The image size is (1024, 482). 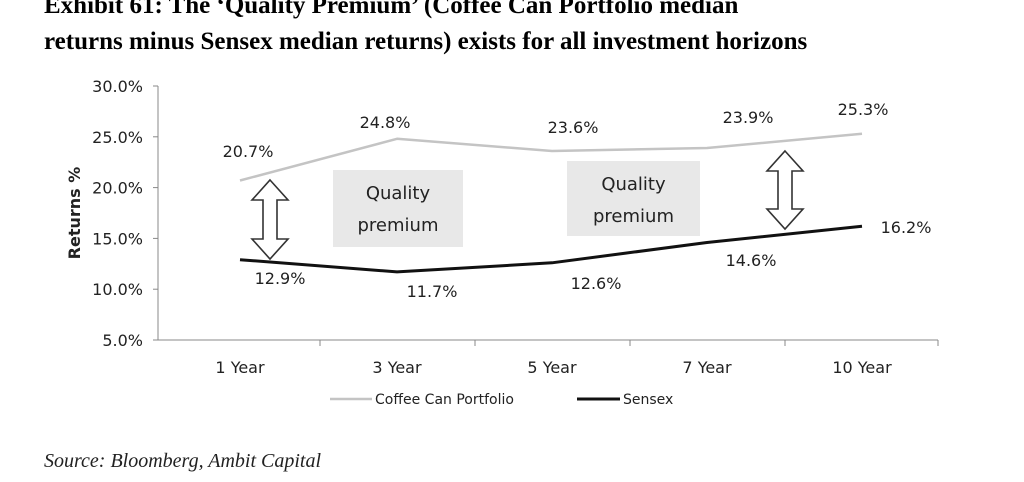 I want to click on y-tick-label: 5.0%, so click(x=122, y=340).